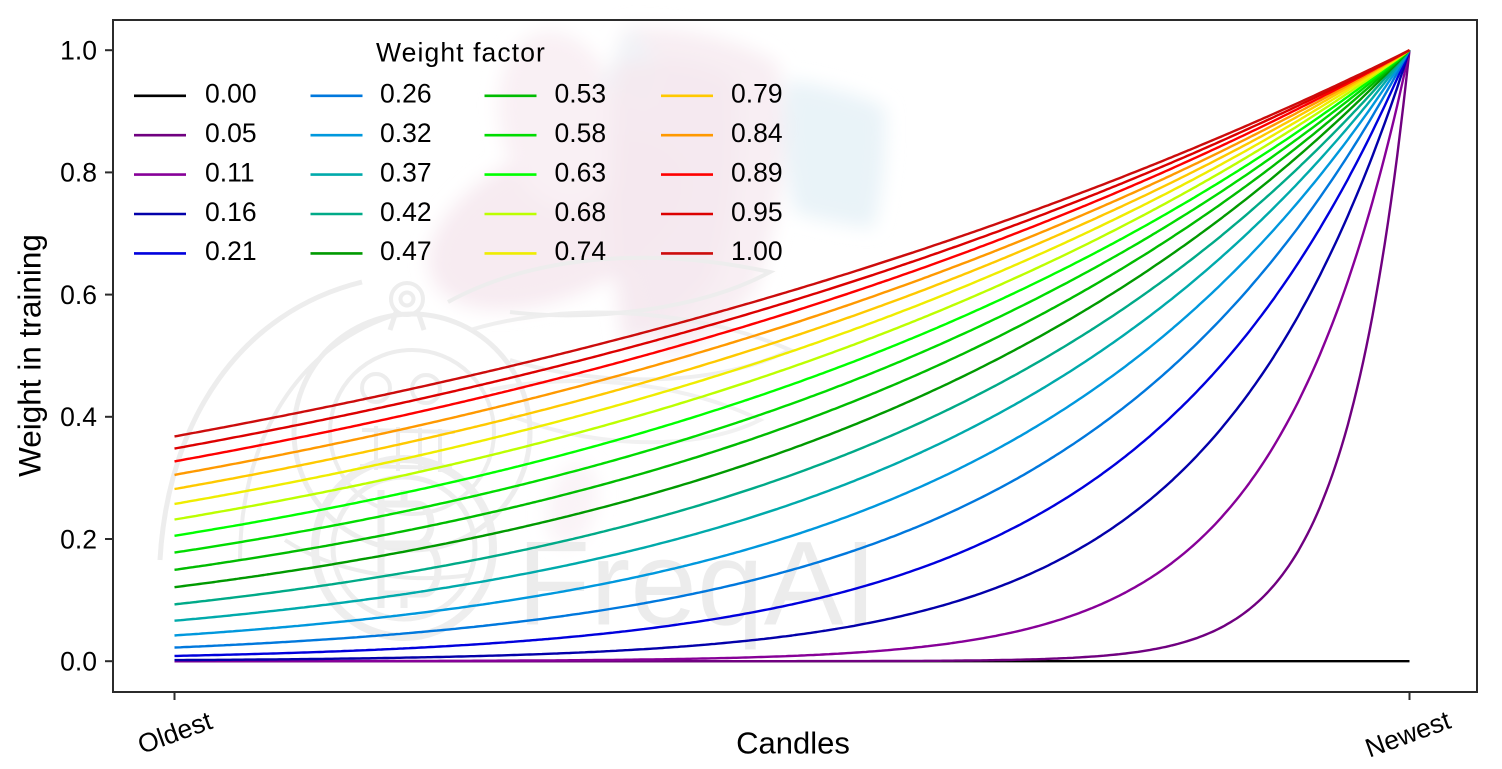 This screenshot has height=769, width=1502. I want to click on svg-text: Weight in training, so click(30, 355).